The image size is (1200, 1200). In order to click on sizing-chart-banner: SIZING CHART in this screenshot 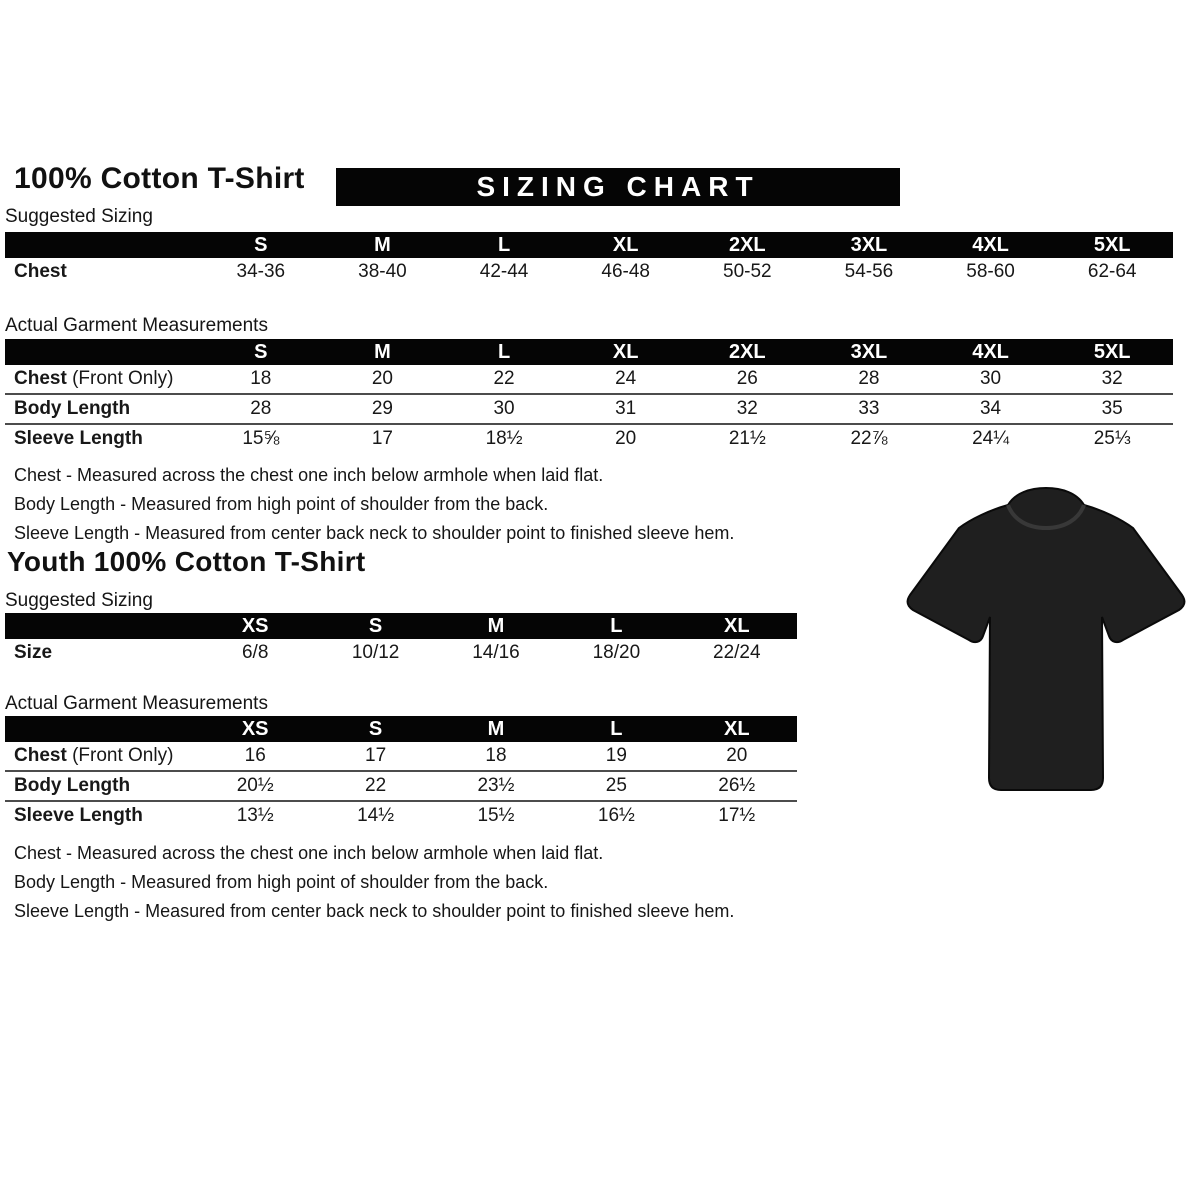, I will do `click(618, 187)`.